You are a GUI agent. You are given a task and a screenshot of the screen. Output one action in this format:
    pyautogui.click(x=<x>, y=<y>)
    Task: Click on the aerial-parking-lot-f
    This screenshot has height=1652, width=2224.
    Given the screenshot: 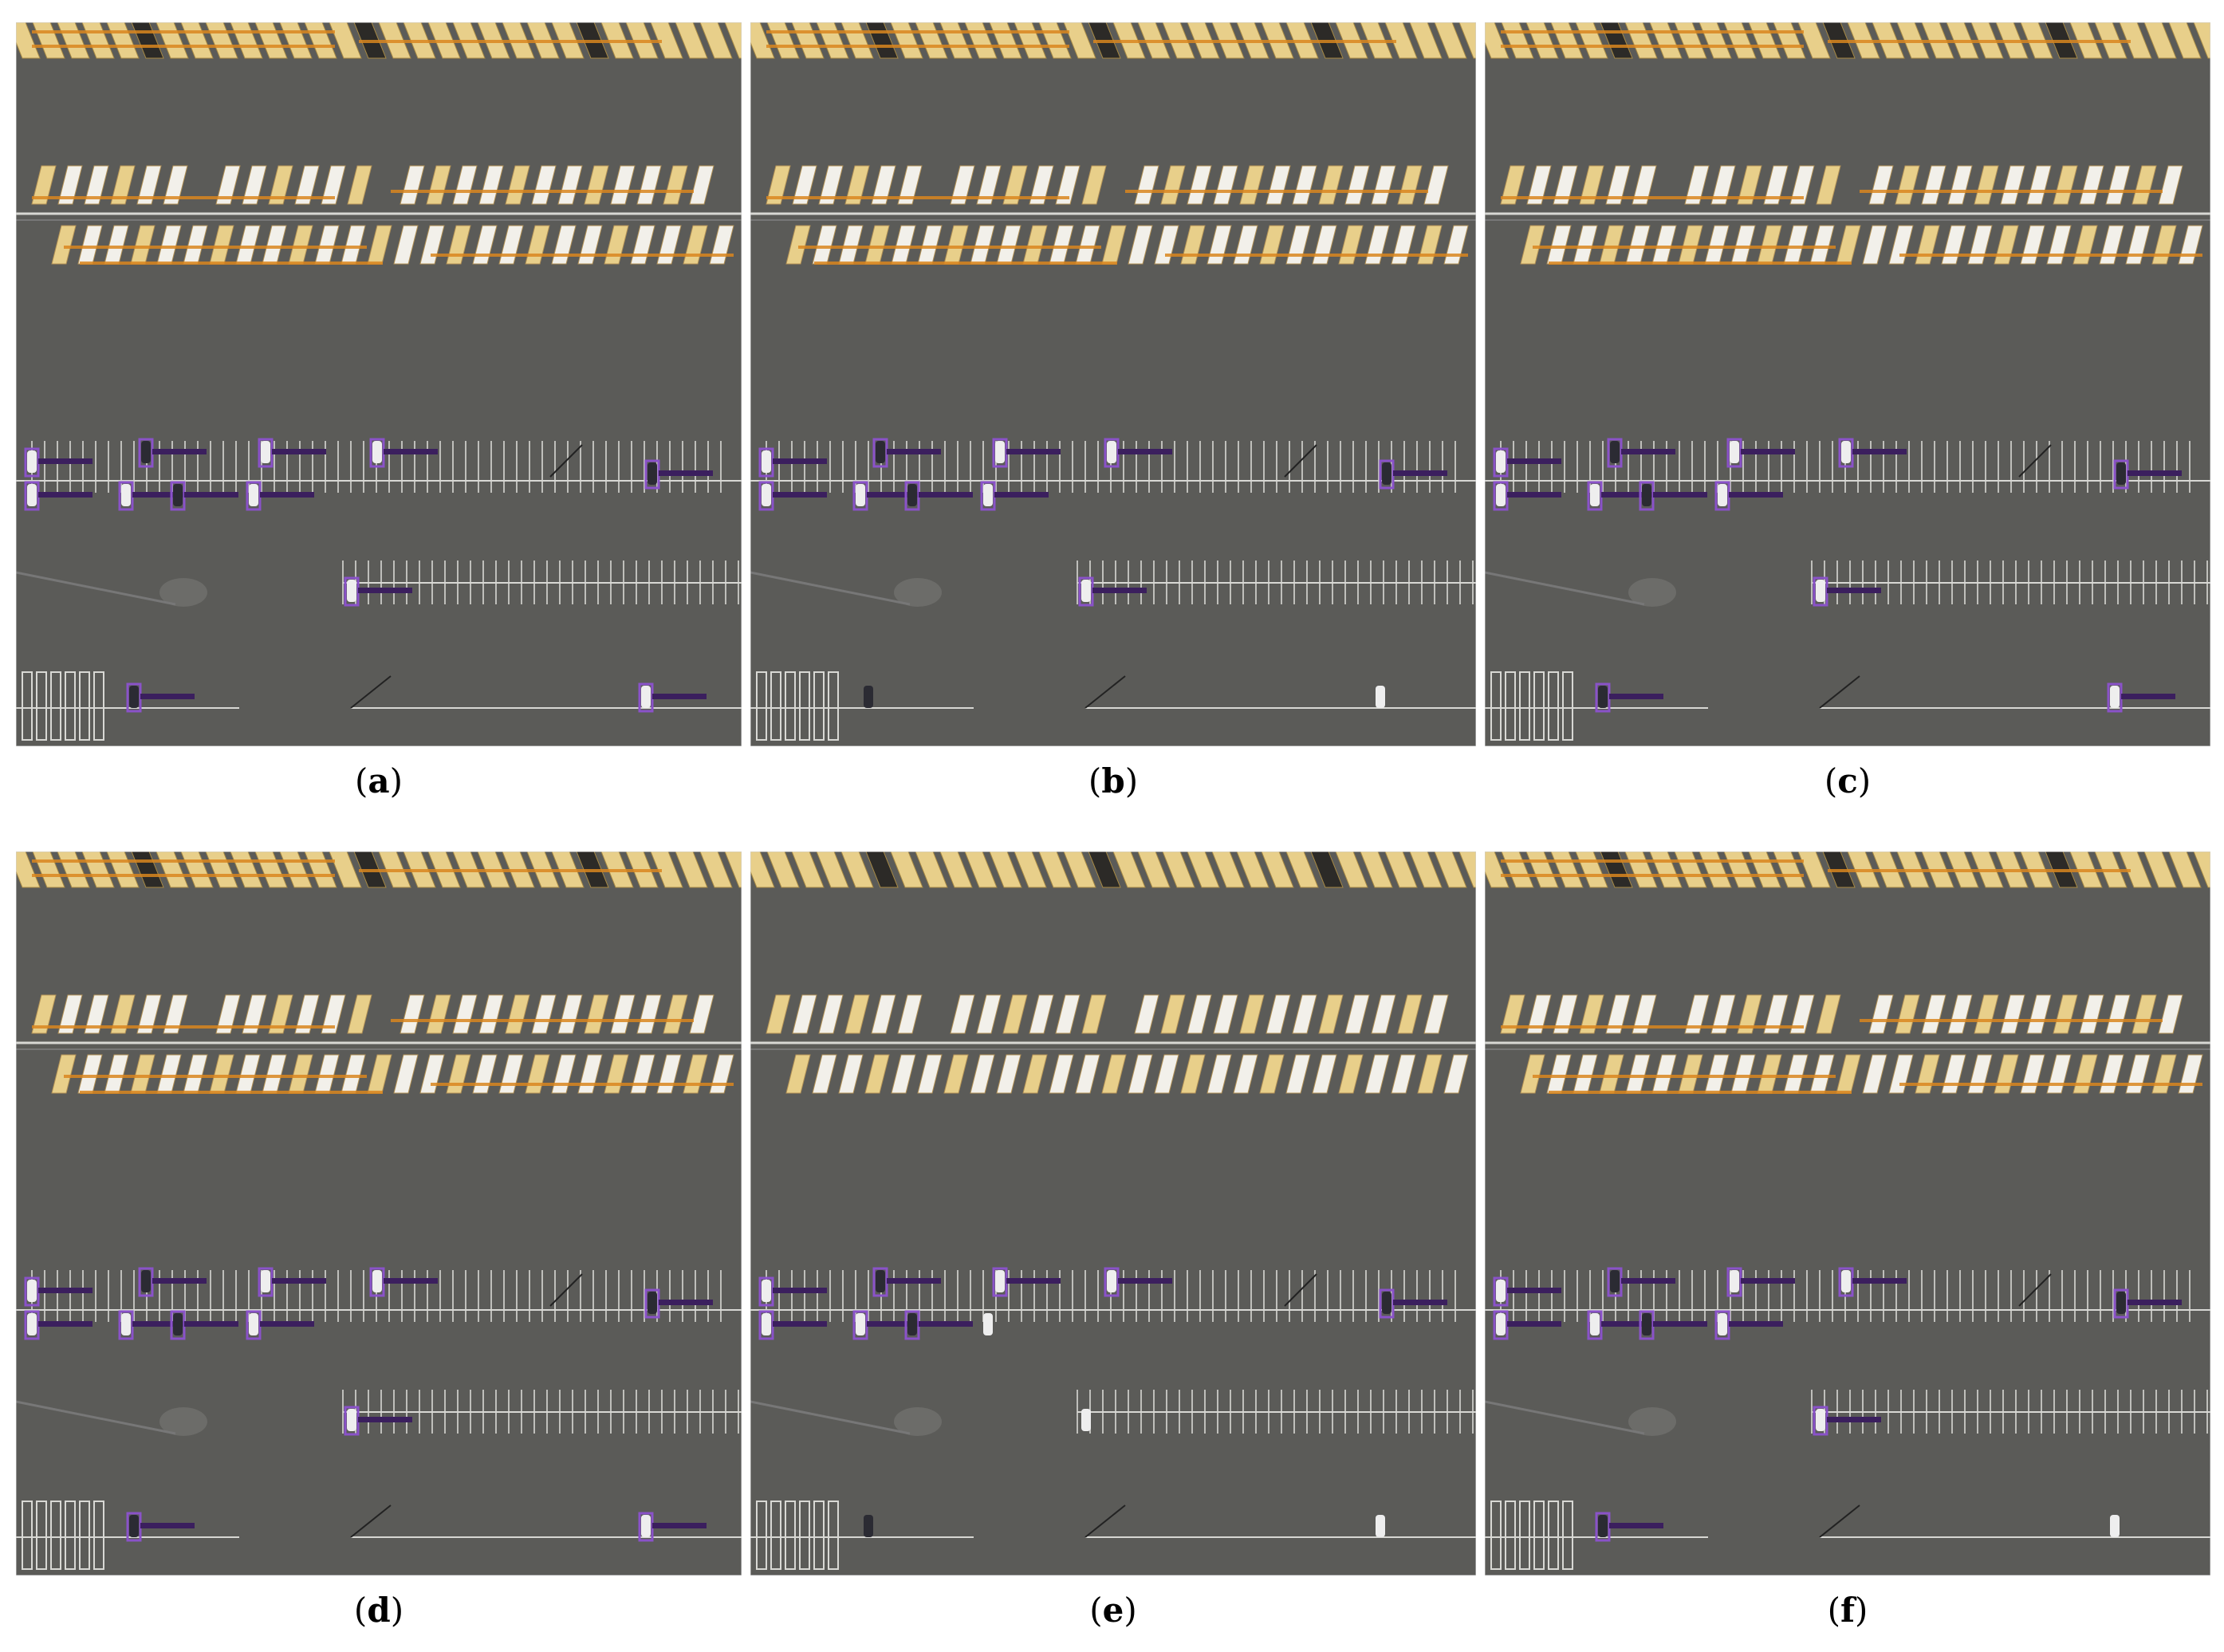 What is the action you would take?
    pyautogui.click(x=1848, y=1213)
    